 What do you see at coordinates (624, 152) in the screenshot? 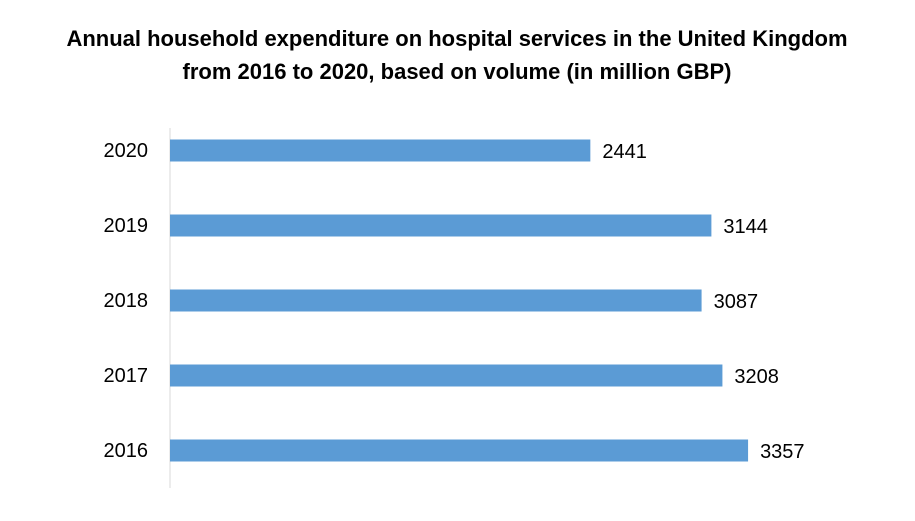
I see `value-label: 2441` at bounding box center [624, 152].